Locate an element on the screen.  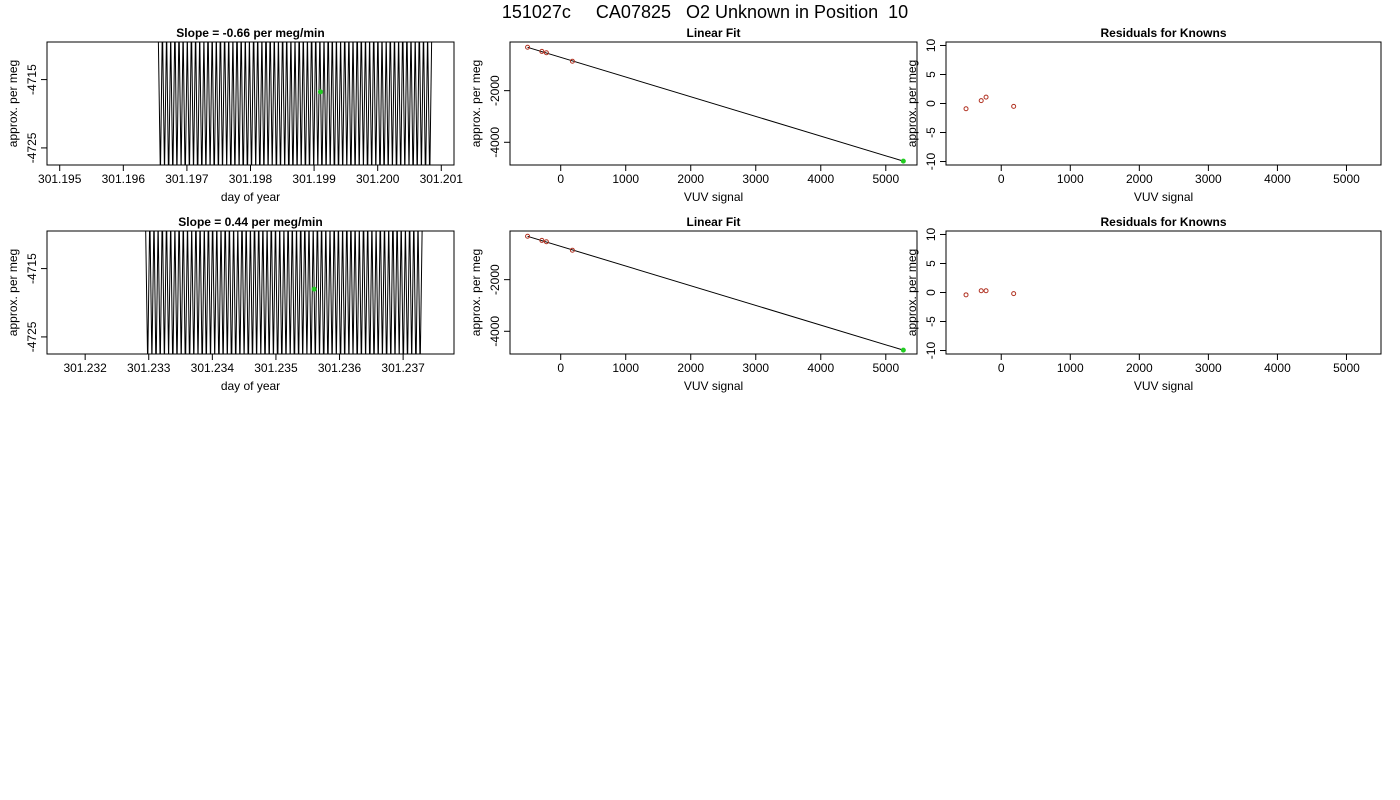
y-tick-label: 10 is located at coordinates (931, 45).